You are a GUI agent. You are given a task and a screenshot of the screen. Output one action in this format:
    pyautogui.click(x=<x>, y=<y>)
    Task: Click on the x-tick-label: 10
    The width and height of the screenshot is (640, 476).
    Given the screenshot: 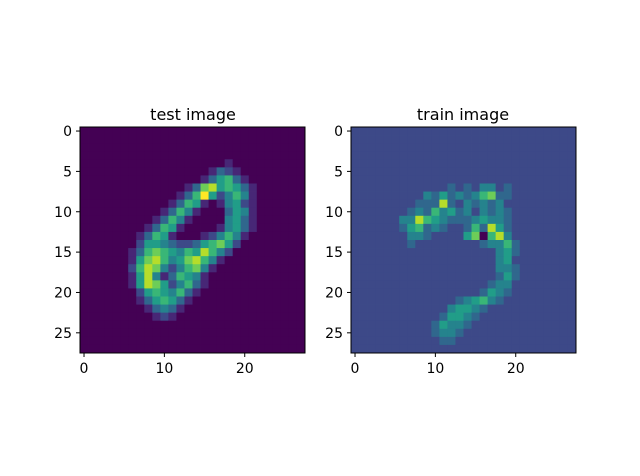 What is the action you would take?
    pyautogui.click(x=164, y=369)
    